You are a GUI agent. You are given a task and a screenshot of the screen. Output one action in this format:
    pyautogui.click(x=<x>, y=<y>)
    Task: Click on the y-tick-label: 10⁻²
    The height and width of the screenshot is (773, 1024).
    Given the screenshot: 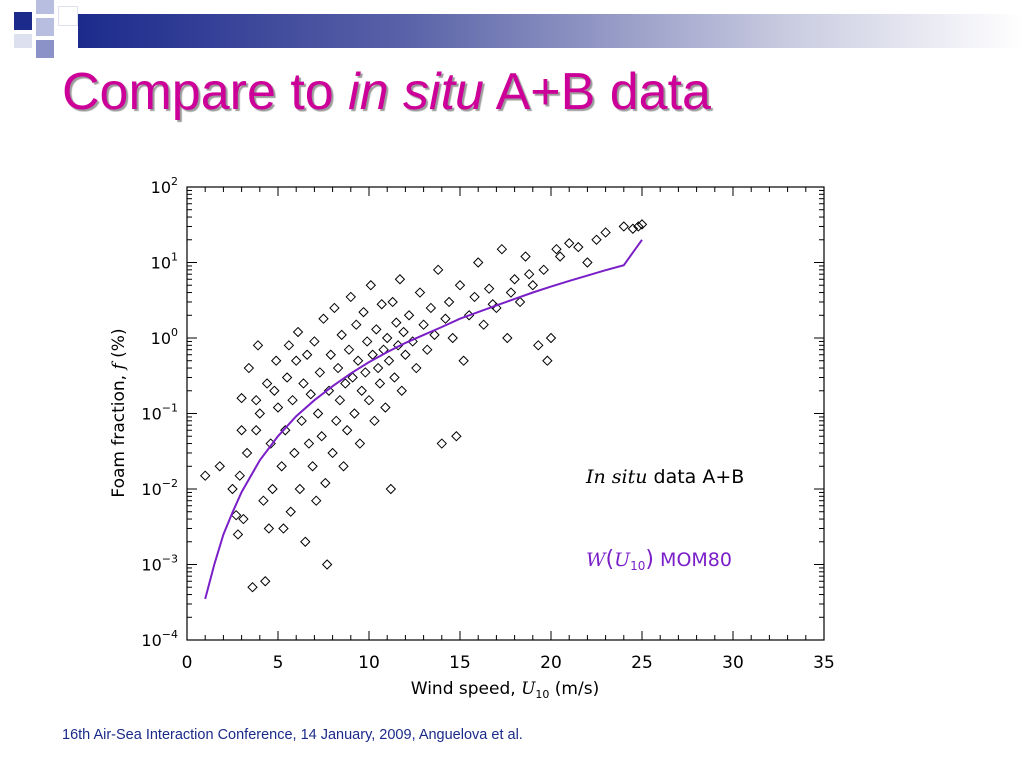 What is the action you would take?
    pyautogui.click(x=159, y=488)
    